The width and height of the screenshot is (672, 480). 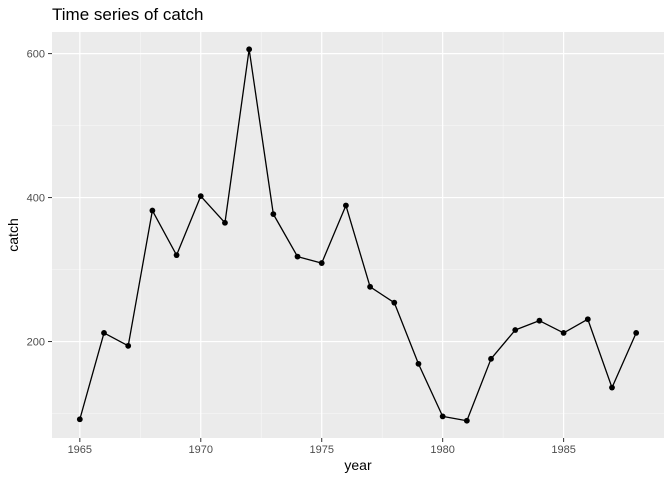 I want to click on y-tick-label: 200, so click(x=36, y=343).